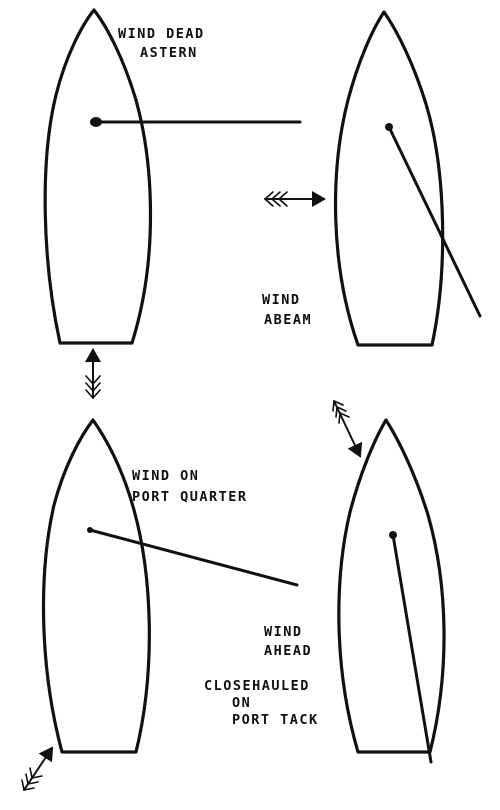  I want to click on wind-arrow-port-quarter, so click(37, 768).